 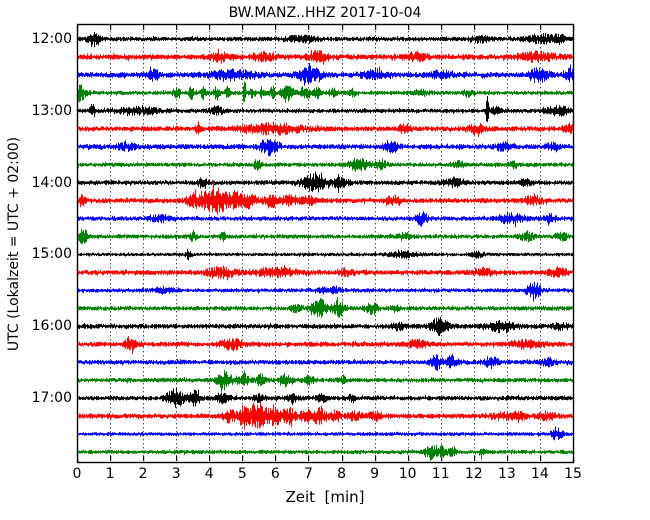 I want to click on y-tick-label: 12:00, so click(x=51, y=39).